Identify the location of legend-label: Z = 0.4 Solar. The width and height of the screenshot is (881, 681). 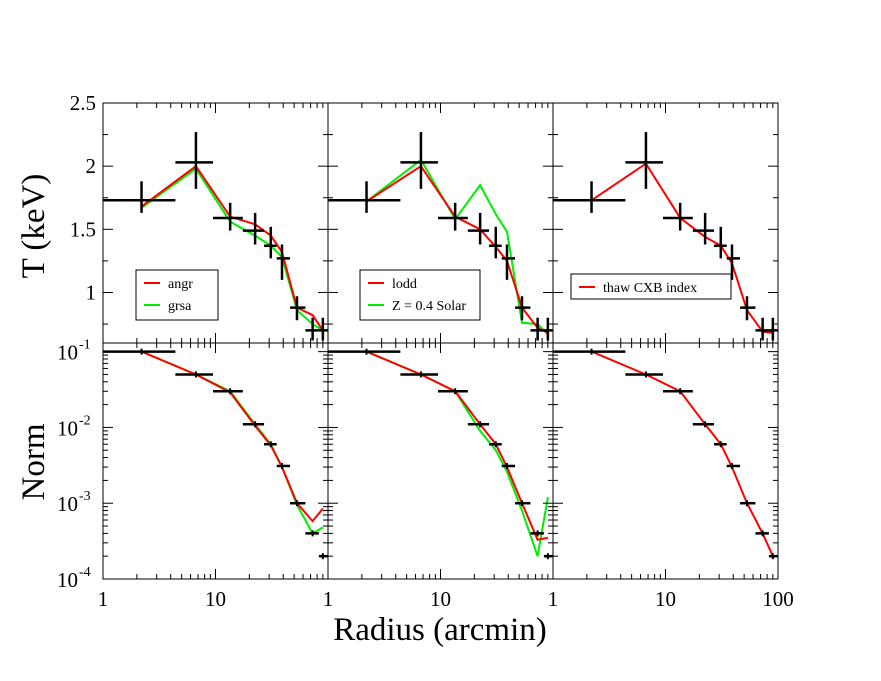
(429, 306).